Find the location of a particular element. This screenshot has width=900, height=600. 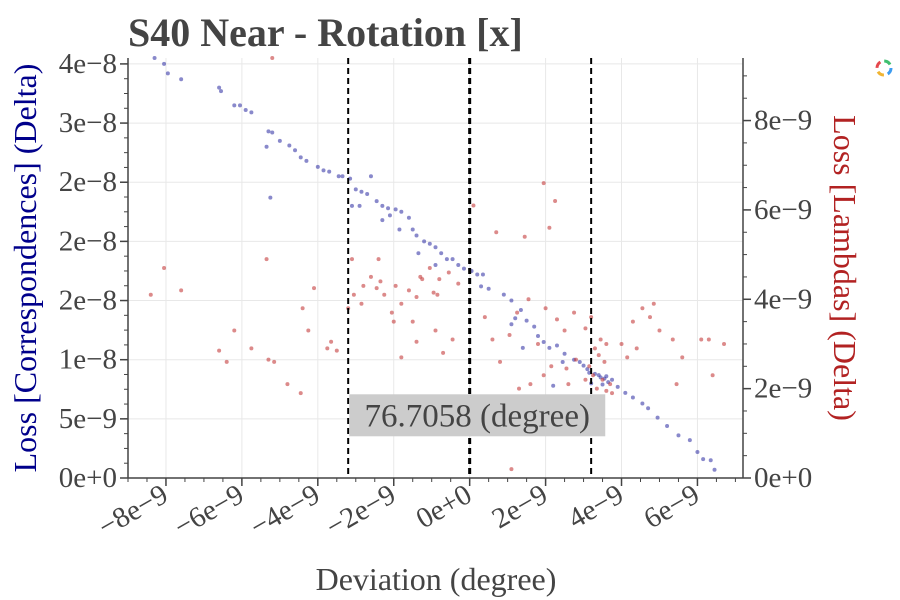

chart-title: S40 Near - Rotation [x] is located at coordinates (325, 32).